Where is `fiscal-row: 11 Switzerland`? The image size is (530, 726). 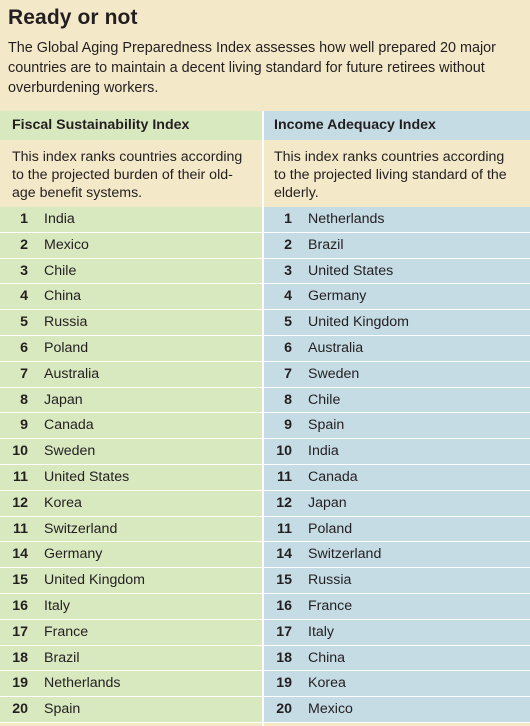 fiscal-row: 11 Switzerland is located at coordinates (131, 529).